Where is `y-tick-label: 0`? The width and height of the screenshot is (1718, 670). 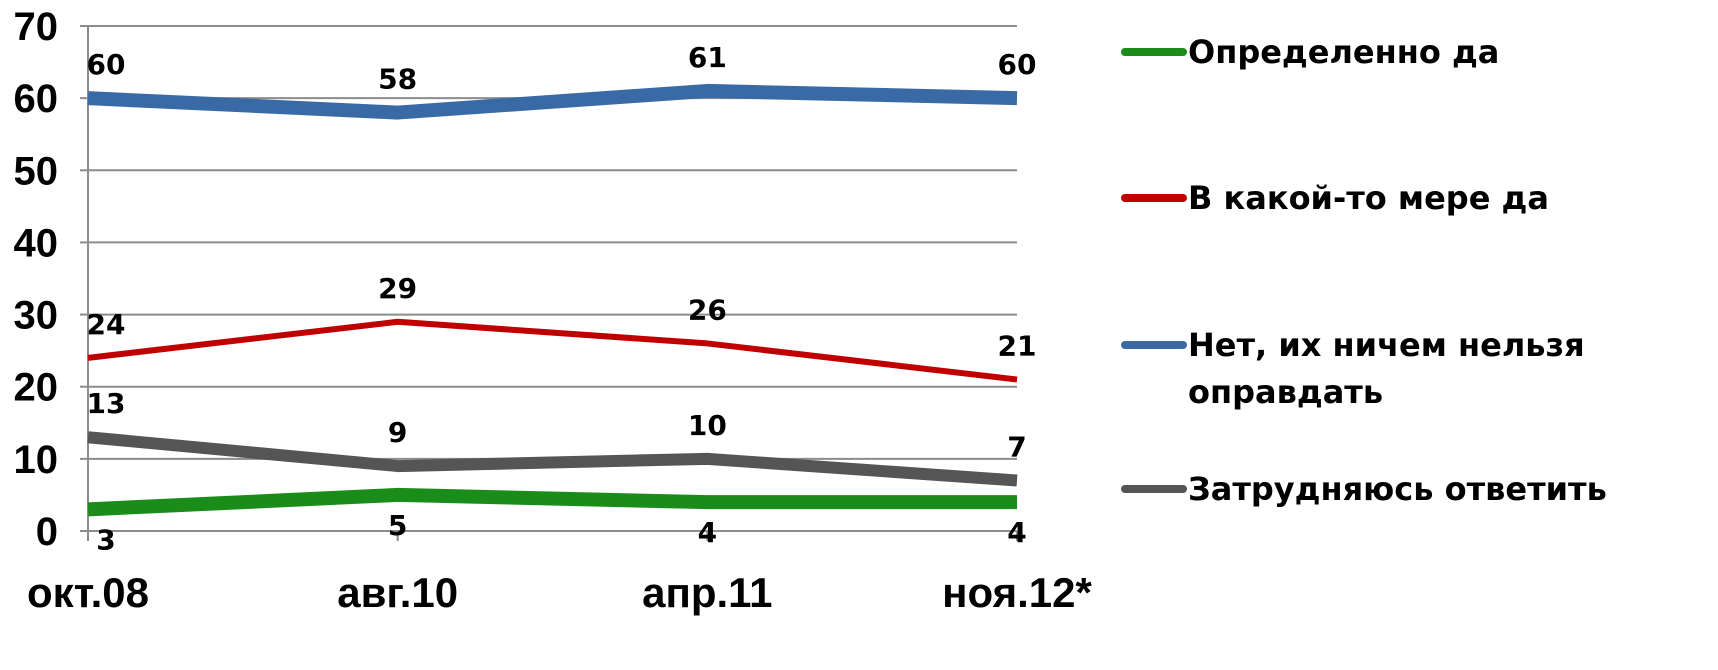 y-tick-label: 0 is located at coordinates (47, 532).